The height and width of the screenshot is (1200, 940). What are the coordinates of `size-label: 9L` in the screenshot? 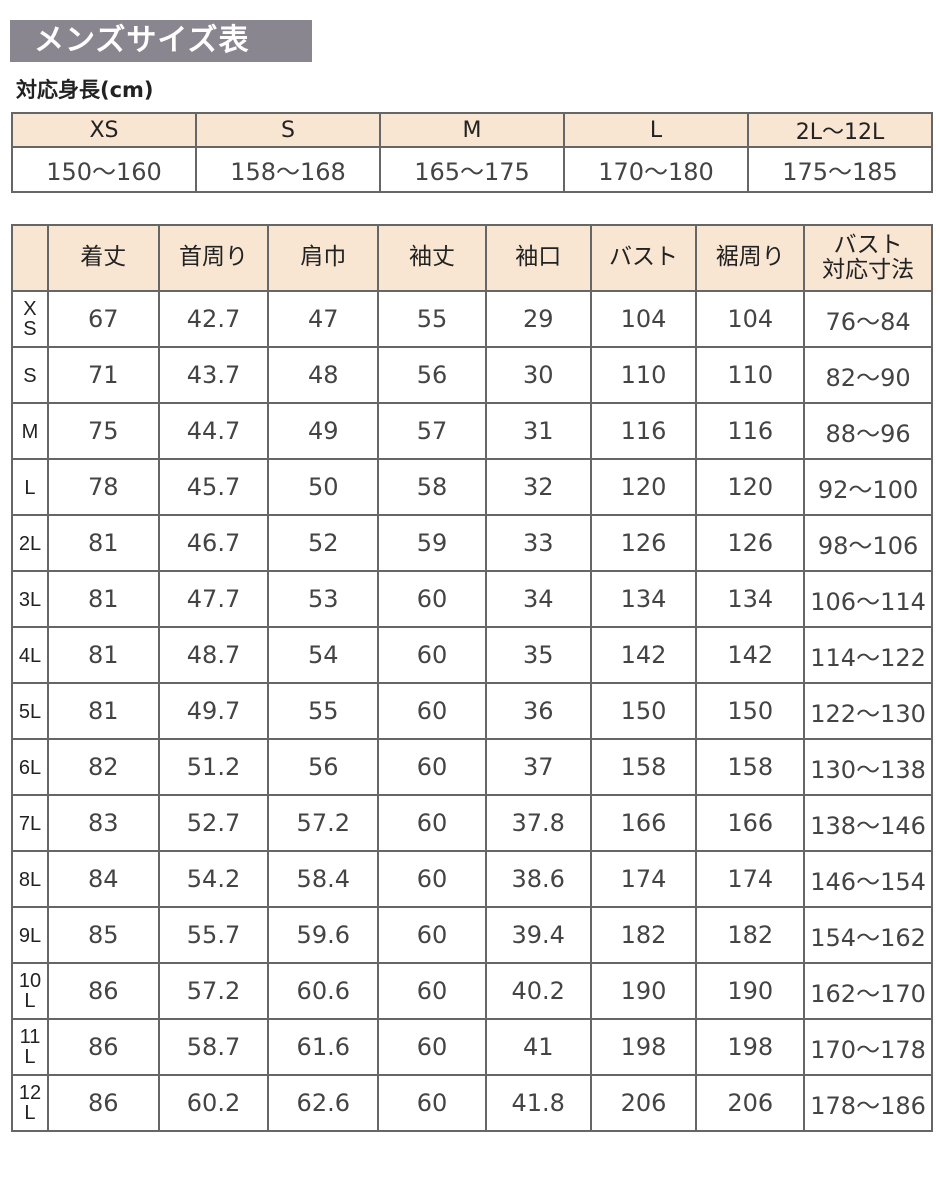 It's located at (30, 936).